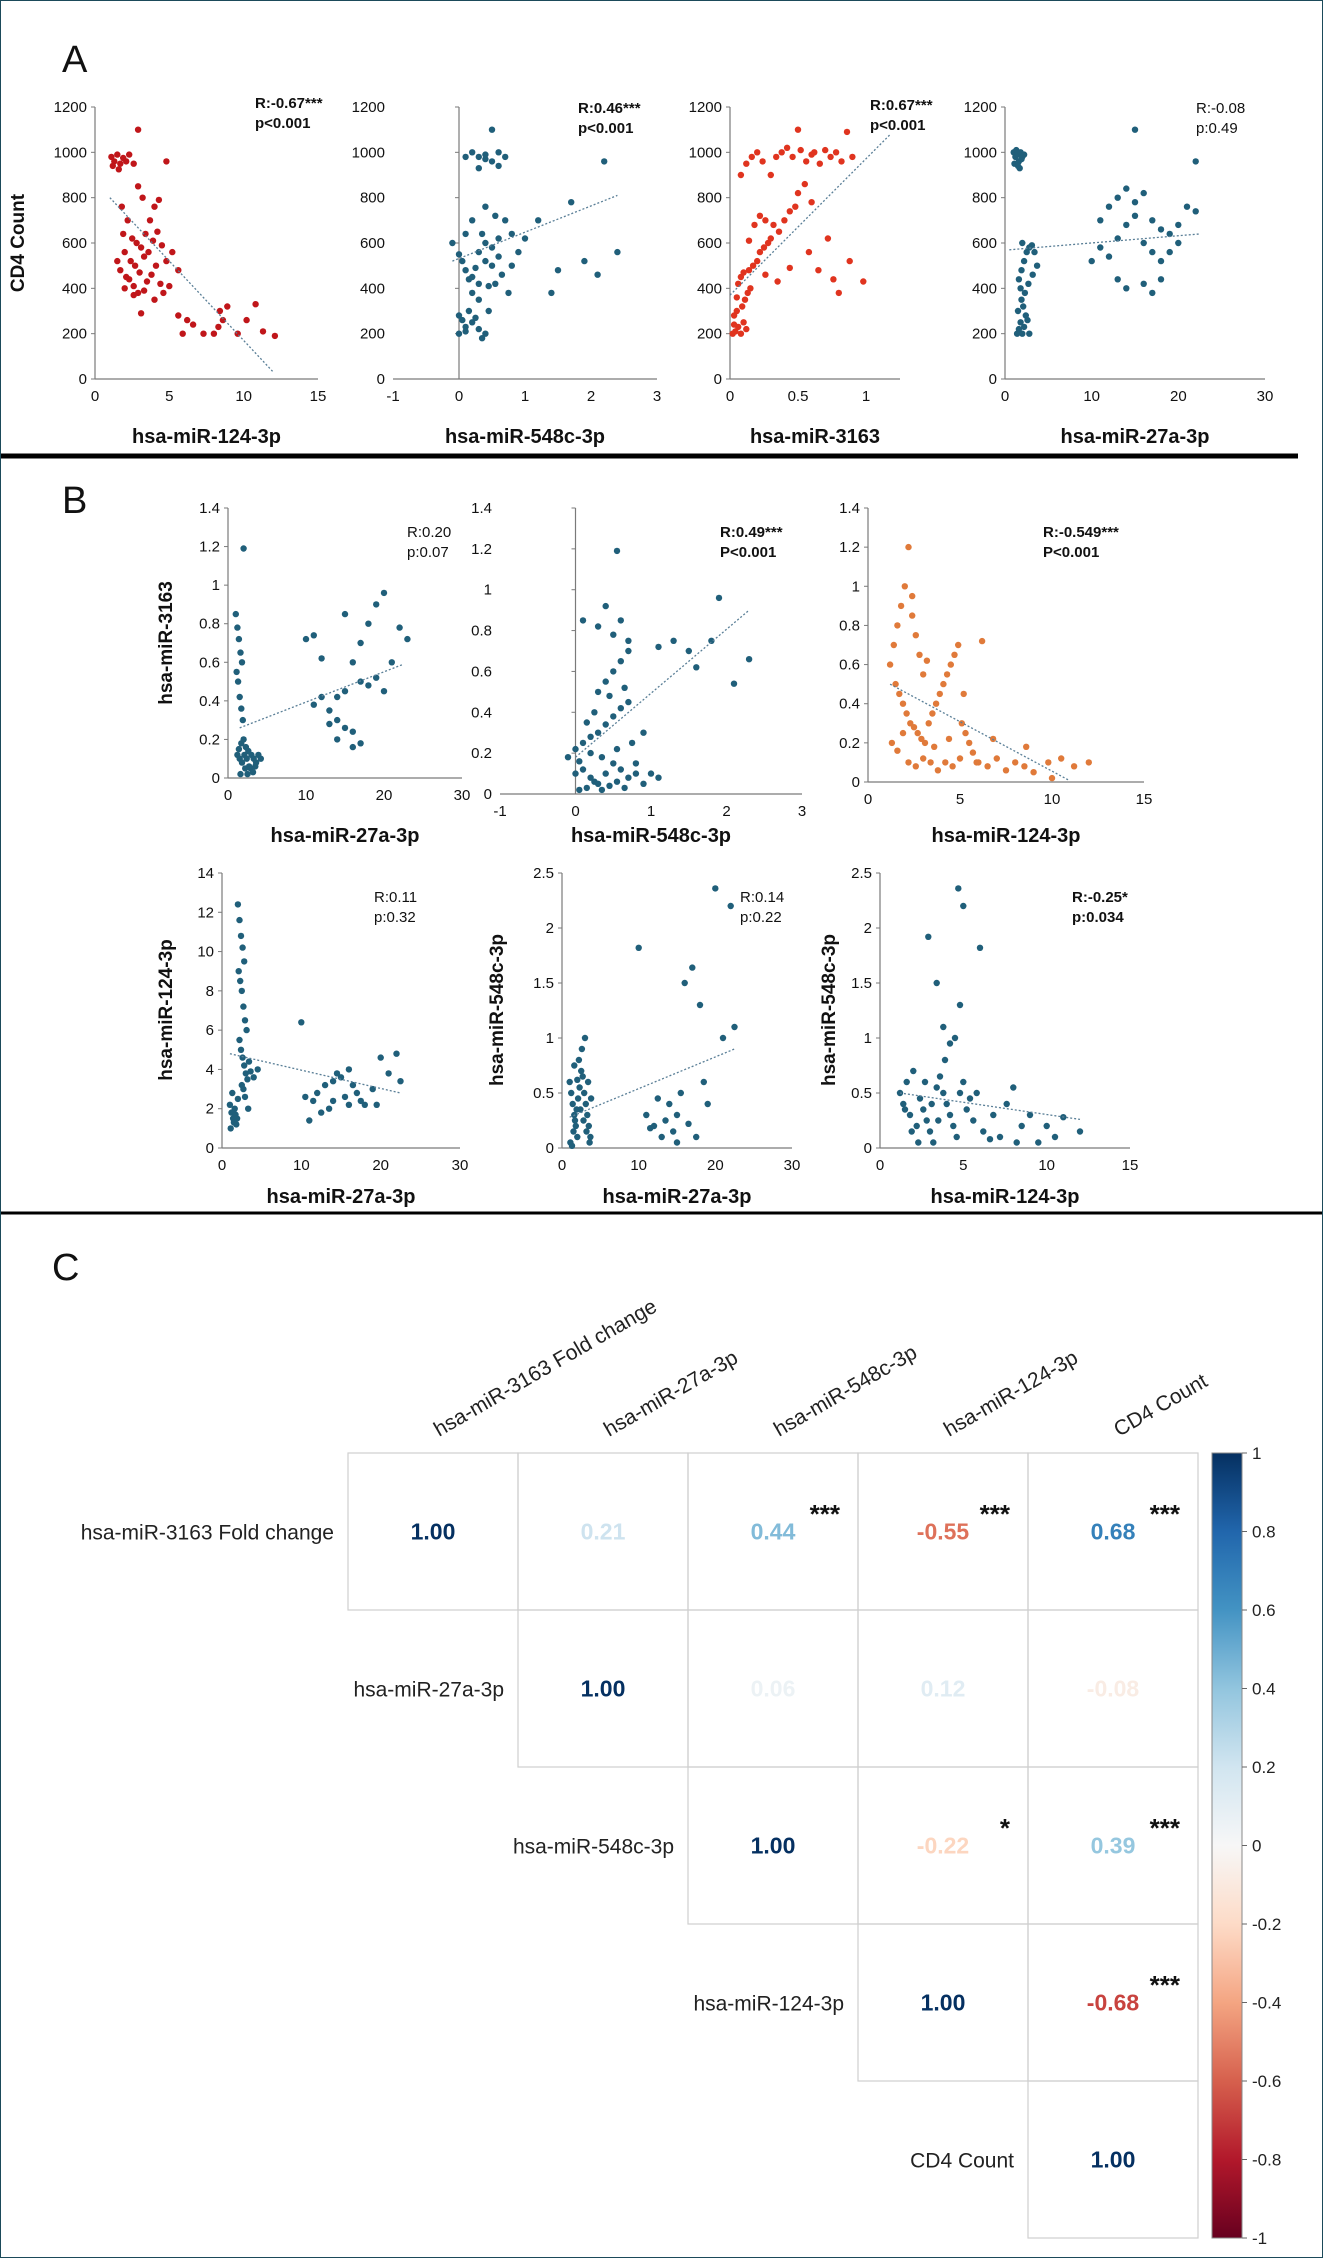  Describe the element at coordinates (943, 2003) in the screenshot. I see `heatmap-cell: 1.00` at that location.